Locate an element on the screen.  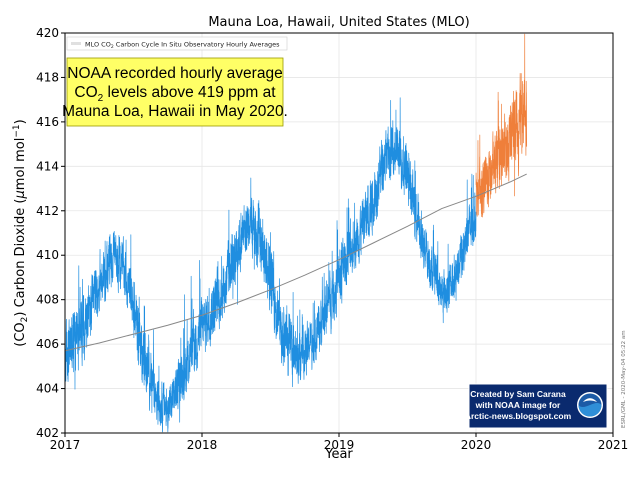
legend-box is located at coordinates (177, 43).